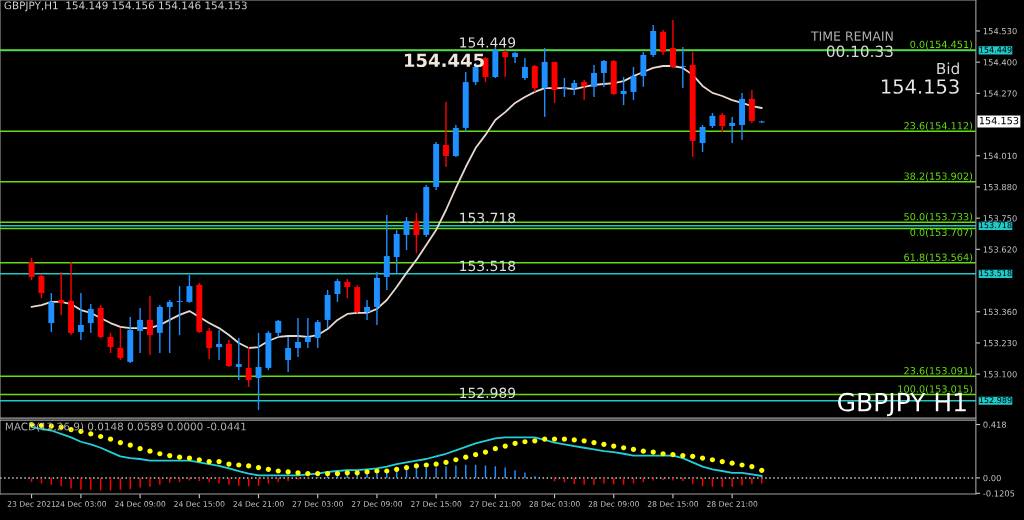  I want to click on ref-line-label: 100.0(153.015), so click(935, 389).